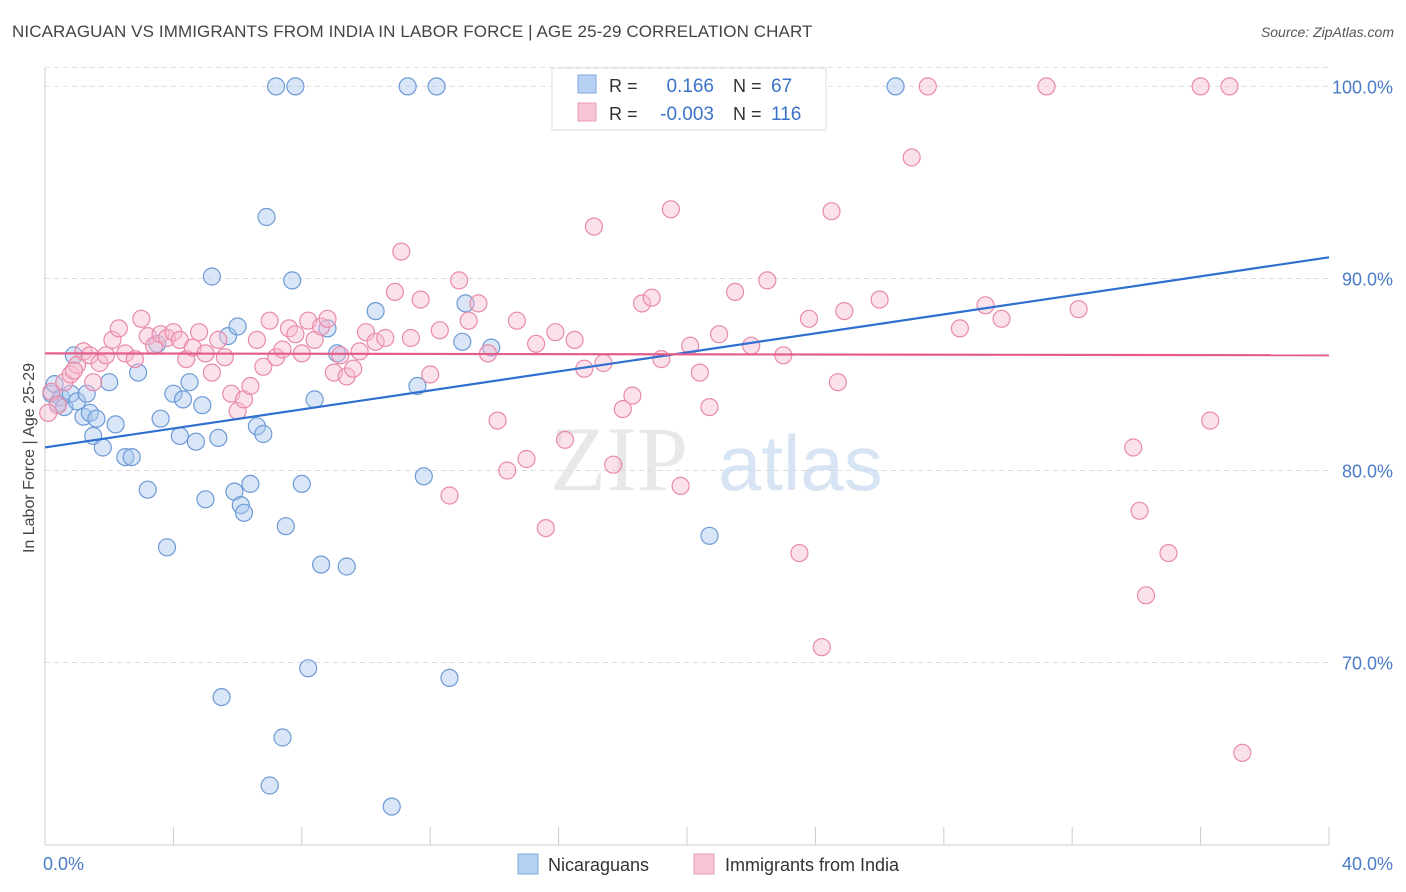 The height and width of the screenshot is (892, 1406). I want to click on stats-n-value: 67, so click(781, 86).